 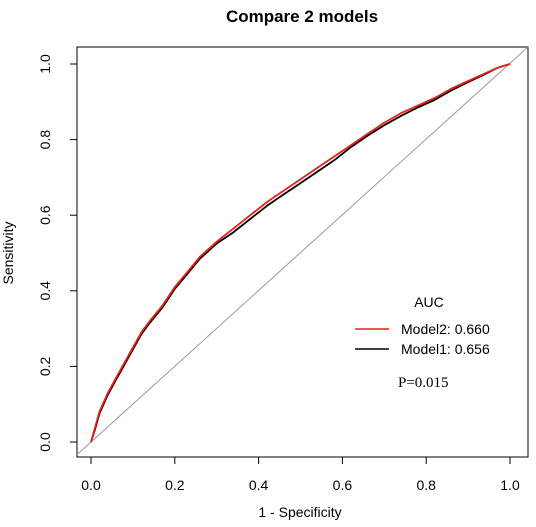 I want to click on legend-label-model1: Model1: 0.656, so click(x=445, y=349).